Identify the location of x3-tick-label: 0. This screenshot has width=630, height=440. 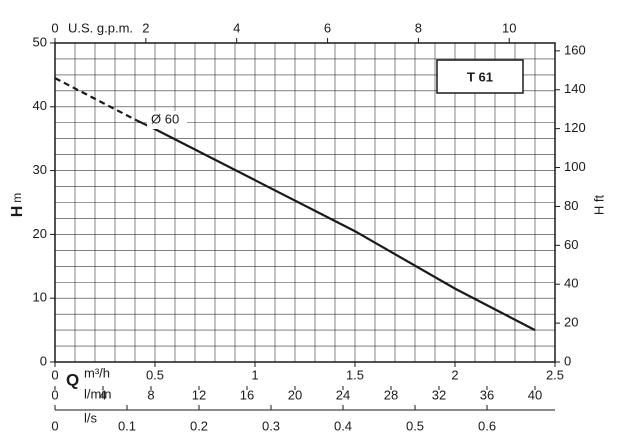
(54, 394).